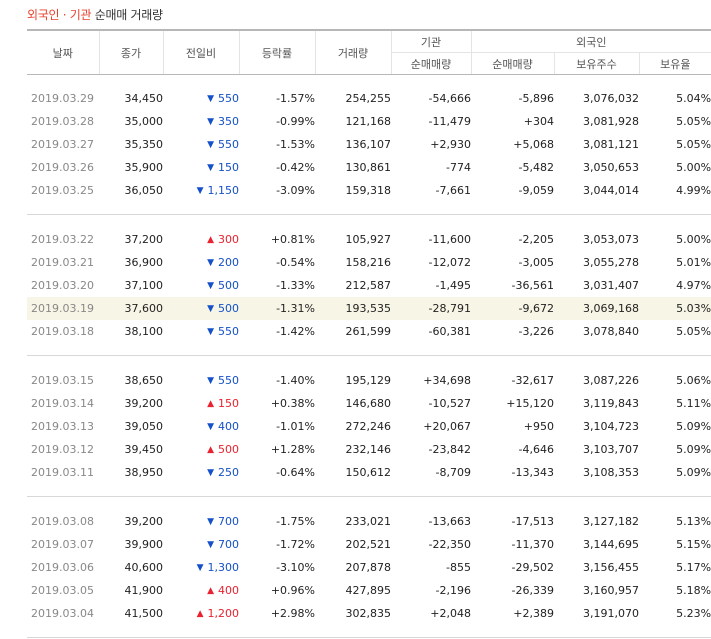 This screenshot has width=711, height=639. I want to click on row-close: 34,450, so click(131, 98).